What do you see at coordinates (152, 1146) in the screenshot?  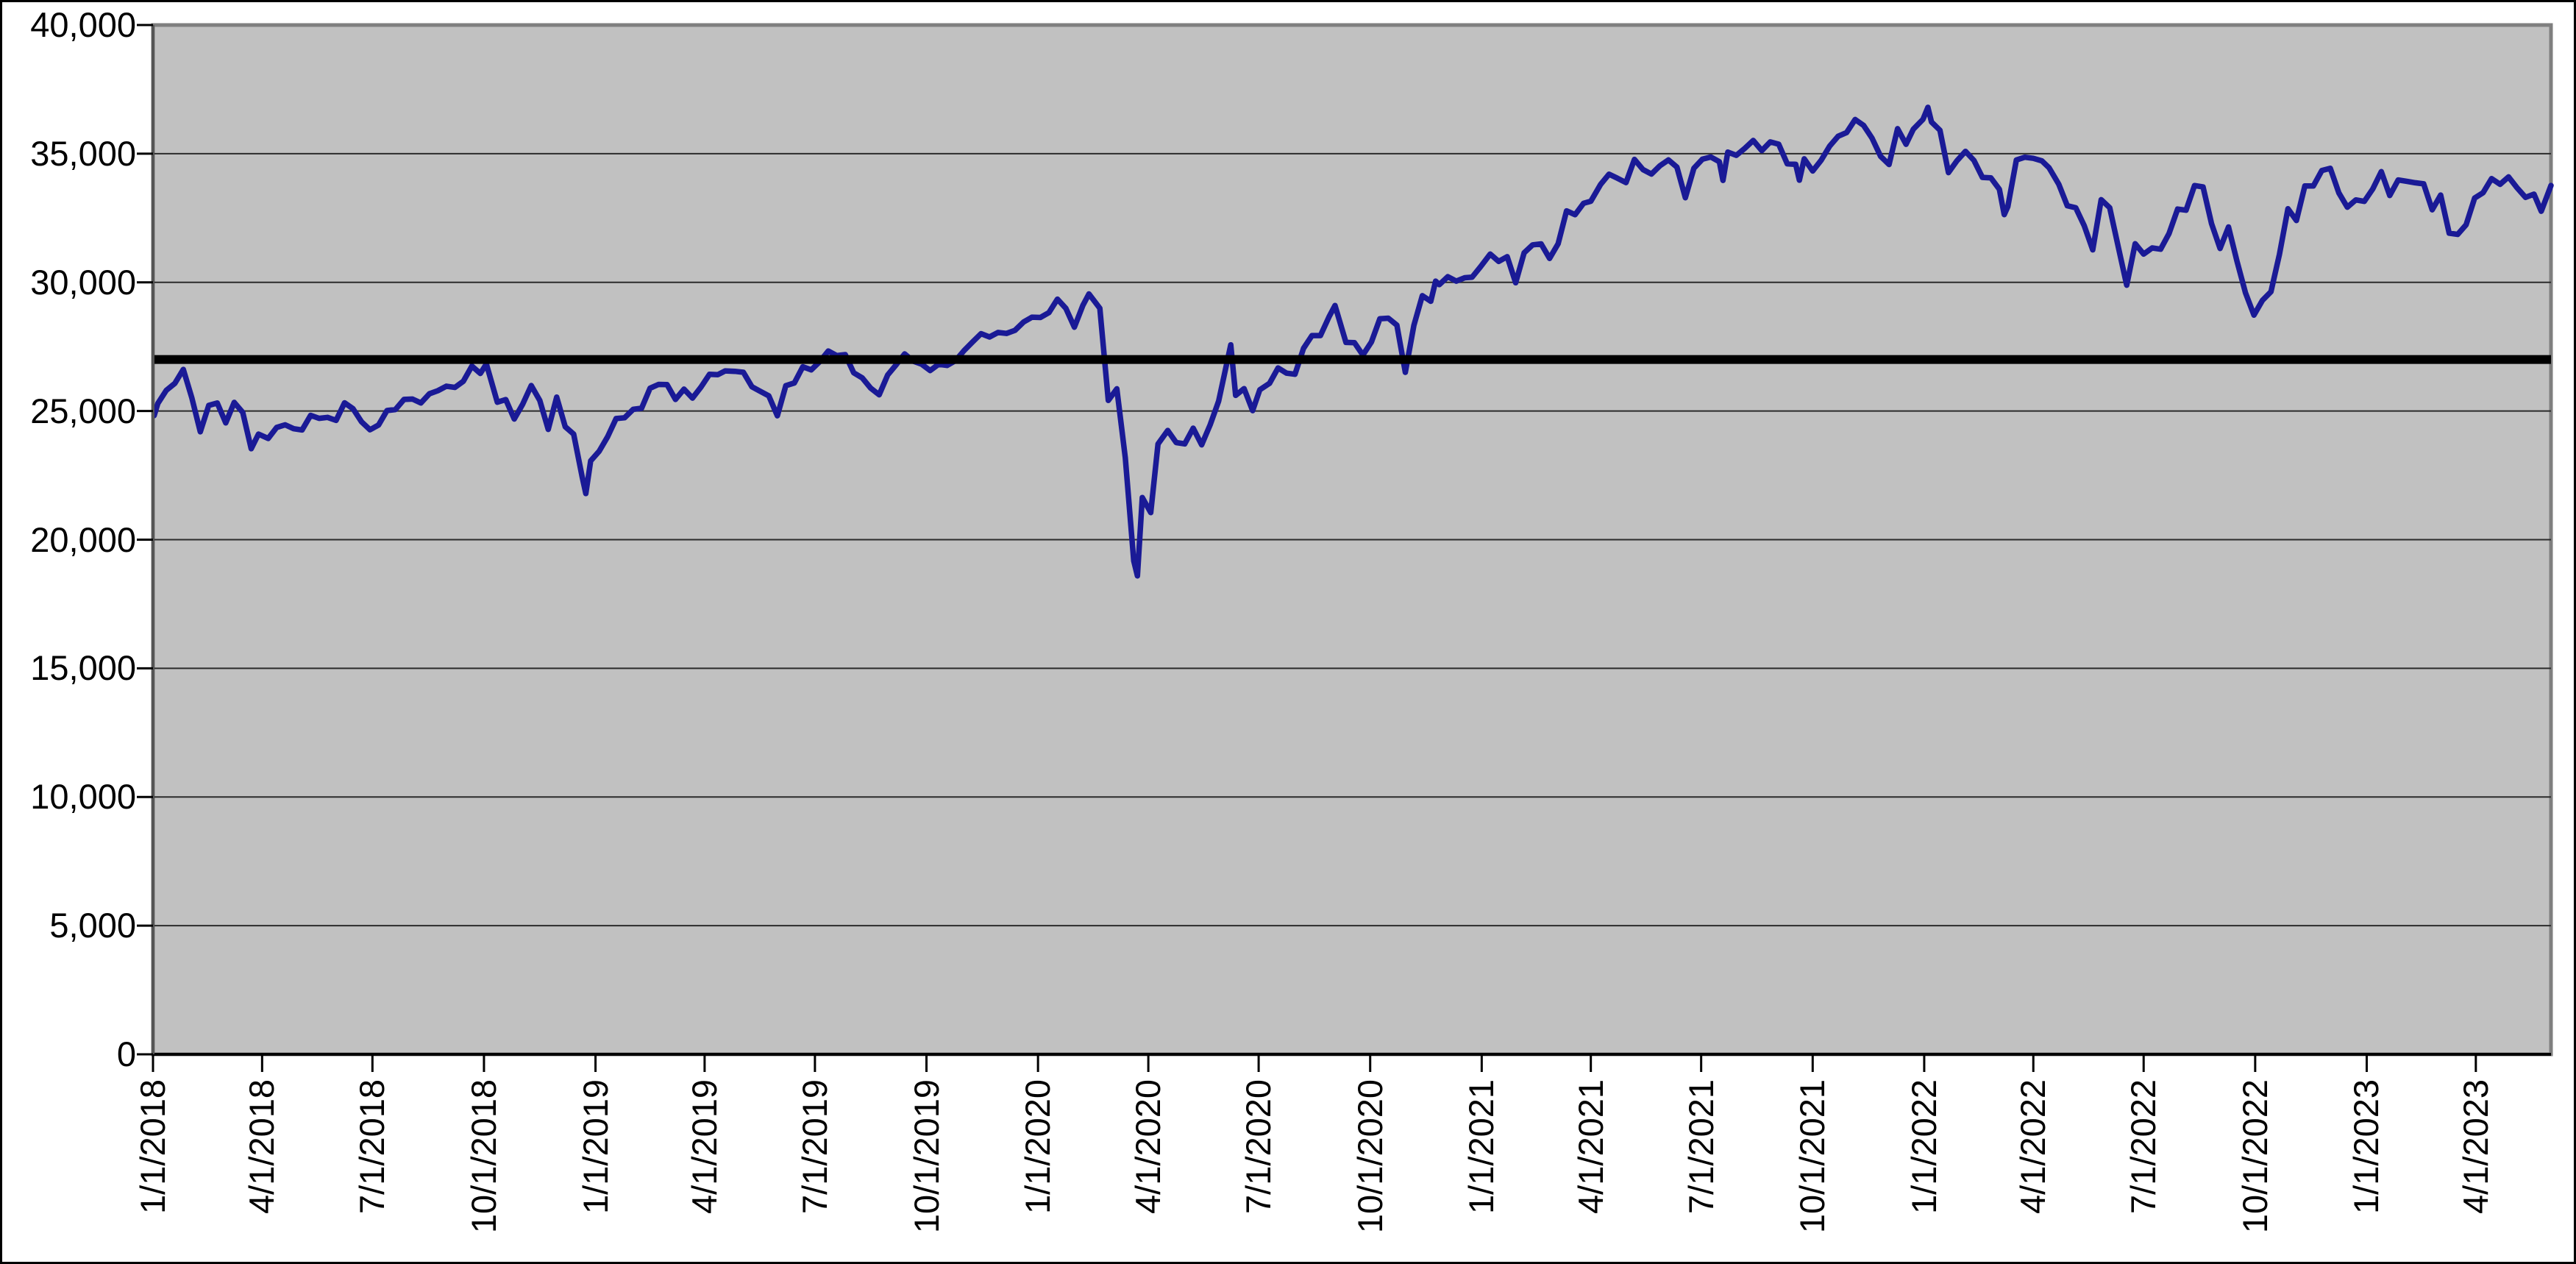 I see `x-axis-label: 1/1/2018` at bounding box center [152, 1146].